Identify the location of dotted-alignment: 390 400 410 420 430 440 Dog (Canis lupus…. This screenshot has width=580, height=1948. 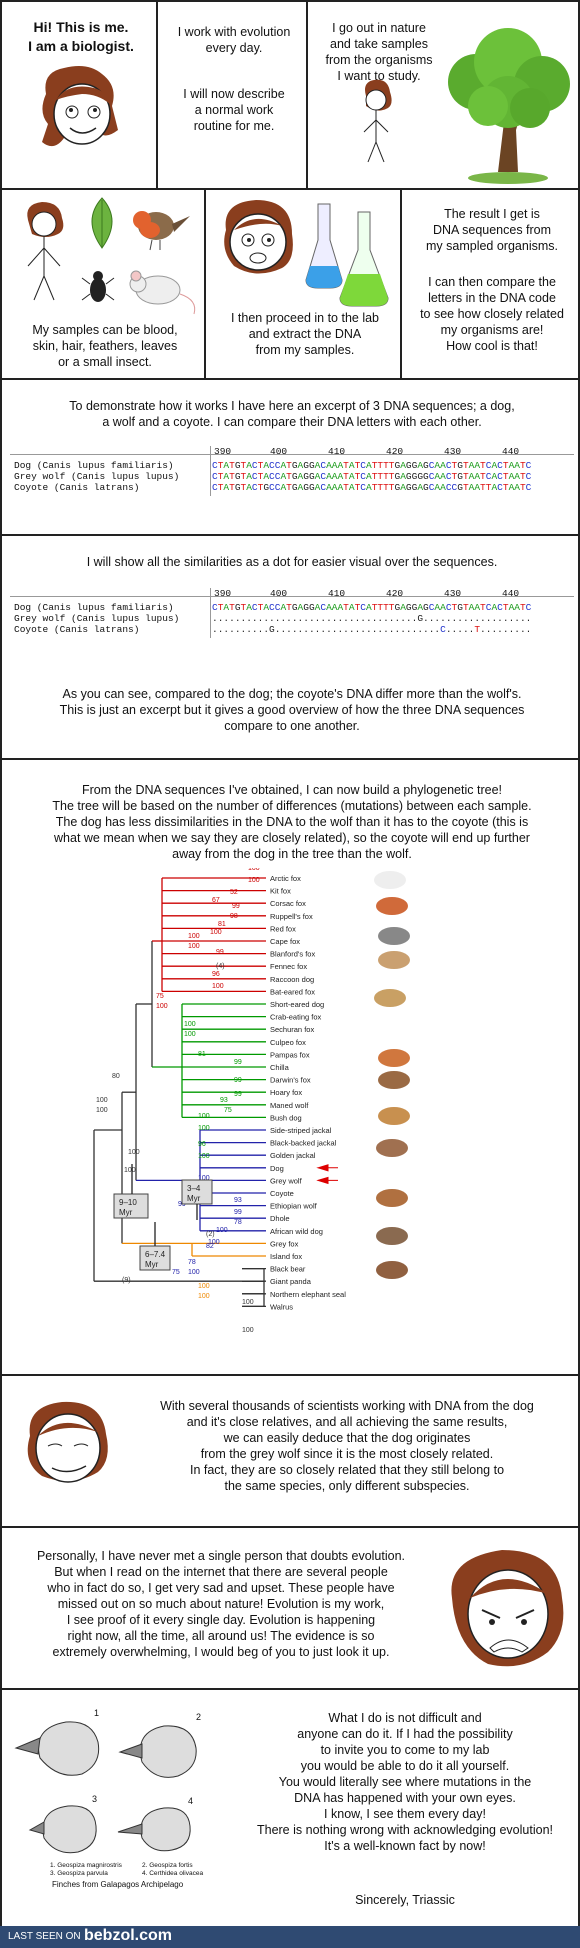
(290, 615).